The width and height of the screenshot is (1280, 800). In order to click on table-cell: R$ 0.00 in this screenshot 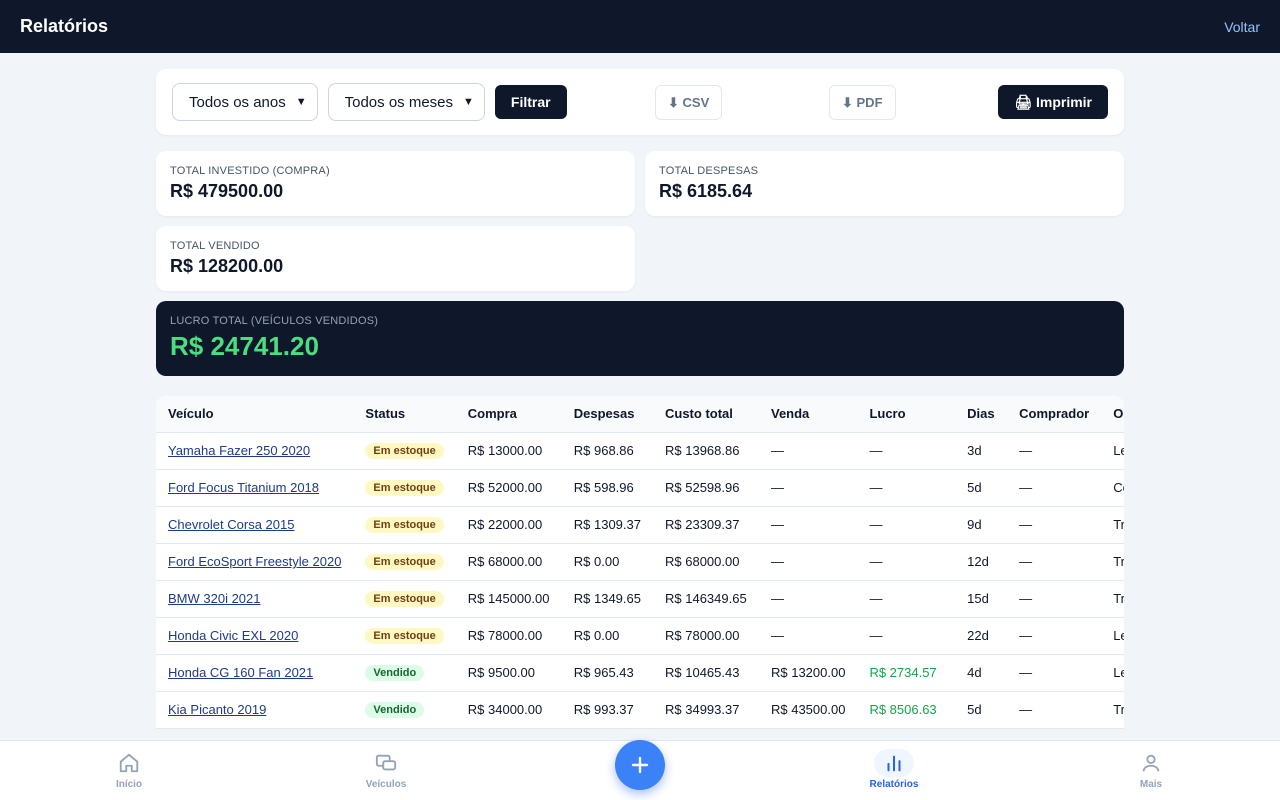, I will do `click(607, 636)`.